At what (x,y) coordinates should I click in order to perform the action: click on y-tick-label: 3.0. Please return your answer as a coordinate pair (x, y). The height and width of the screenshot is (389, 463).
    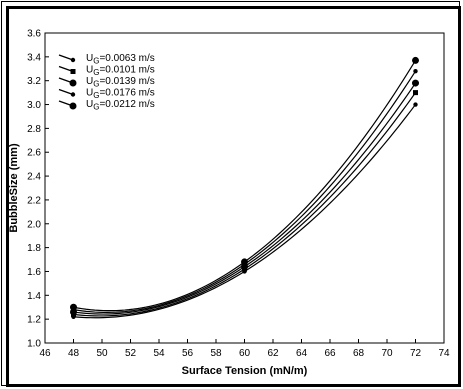
    Looking at the image, I should click on (34, 105).